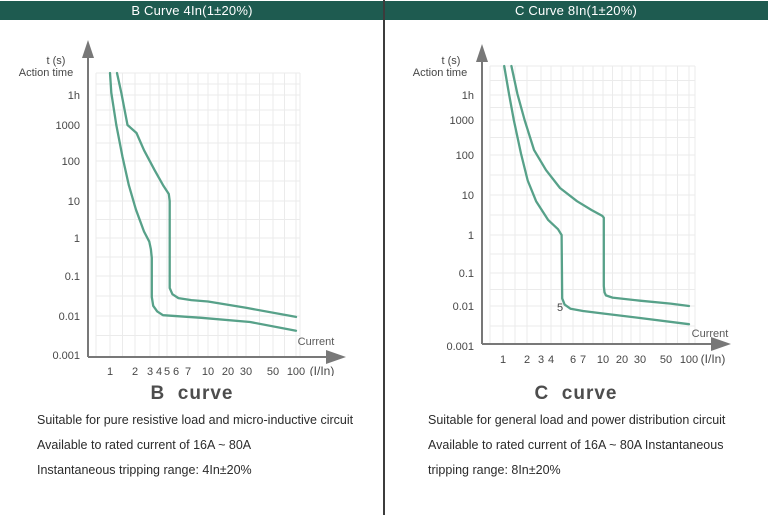 Image resolution: width=768 pixels, height=518 pixels. I want to click on c-curve-title: C curve, so click(576, 393).